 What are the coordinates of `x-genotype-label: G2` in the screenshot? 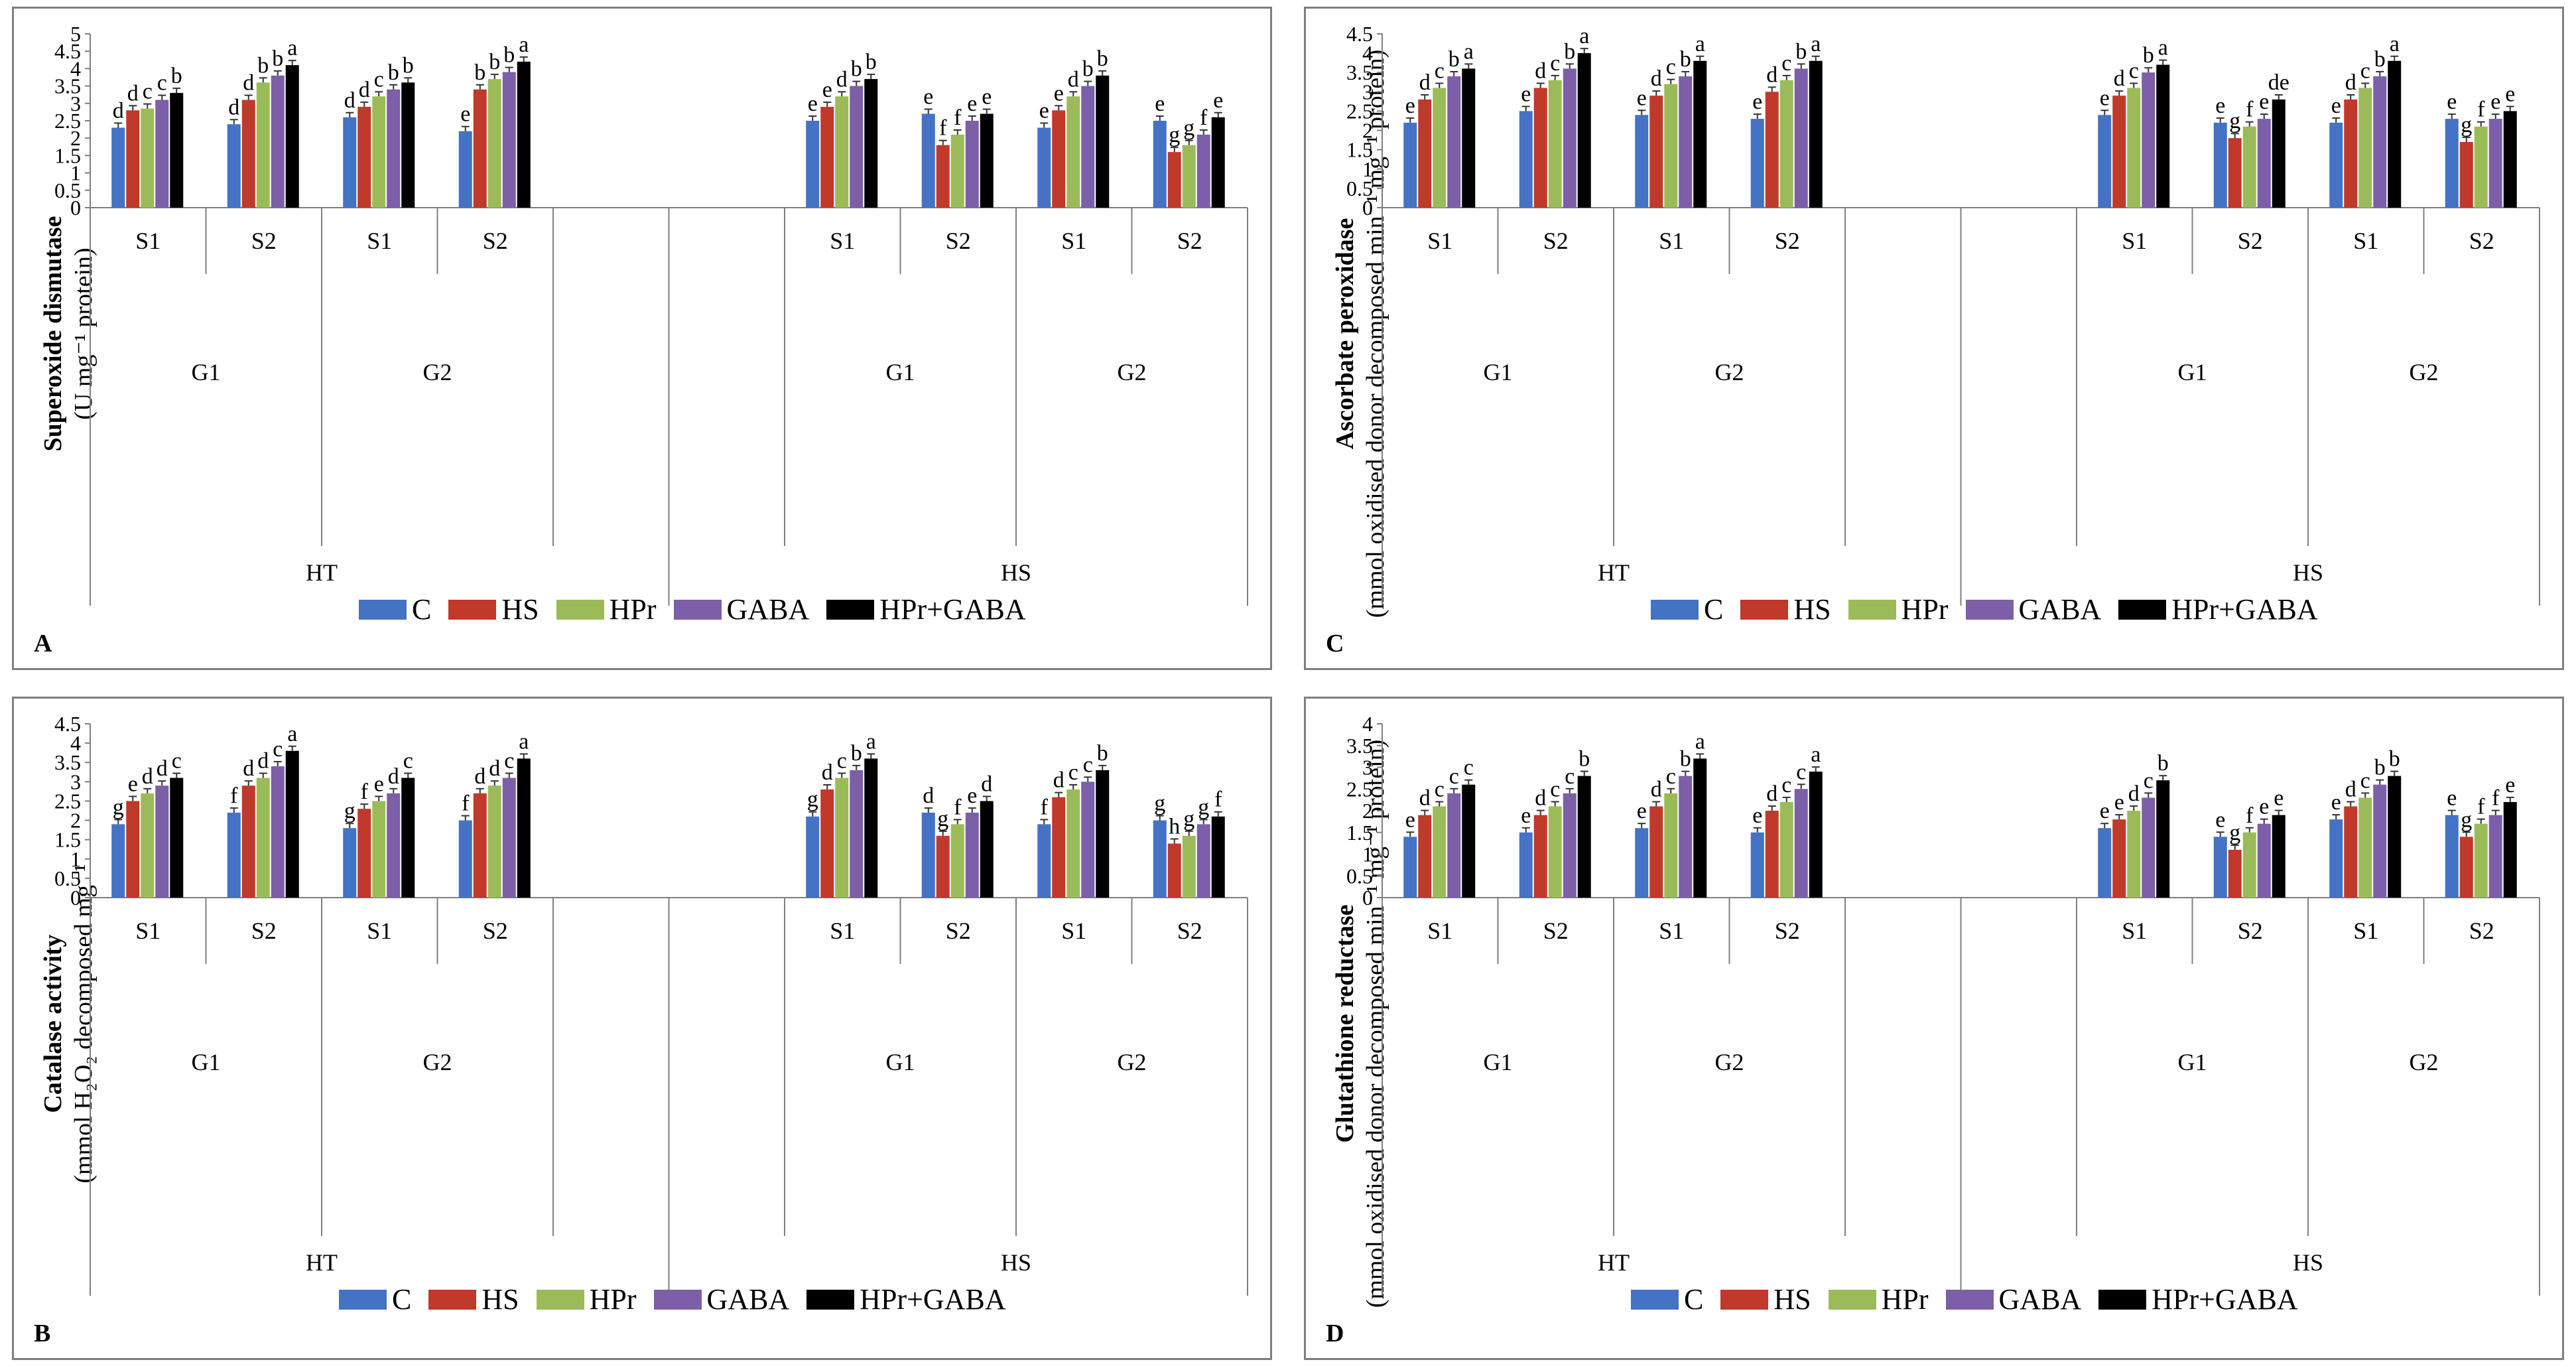 It's located at (1730, 1062).